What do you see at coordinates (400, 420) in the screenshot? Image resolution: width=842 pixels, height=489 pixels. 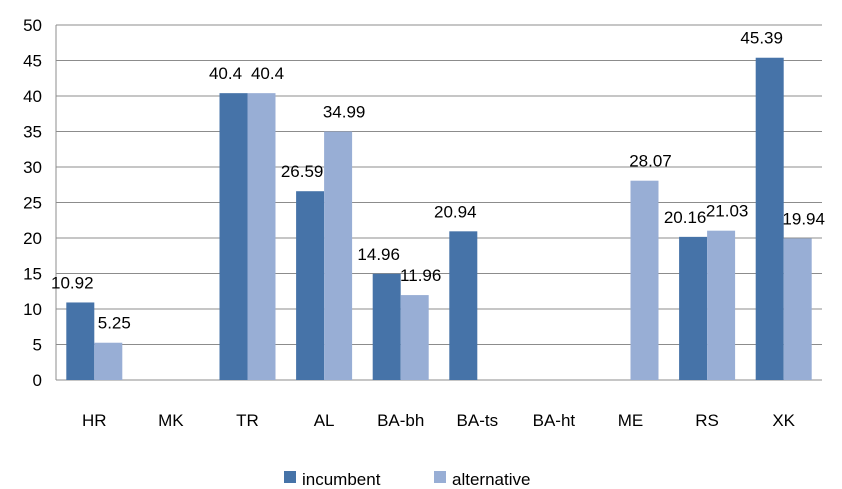 I see `category-label-BA-bh: BA-bh` at bounding box center [400, 420].